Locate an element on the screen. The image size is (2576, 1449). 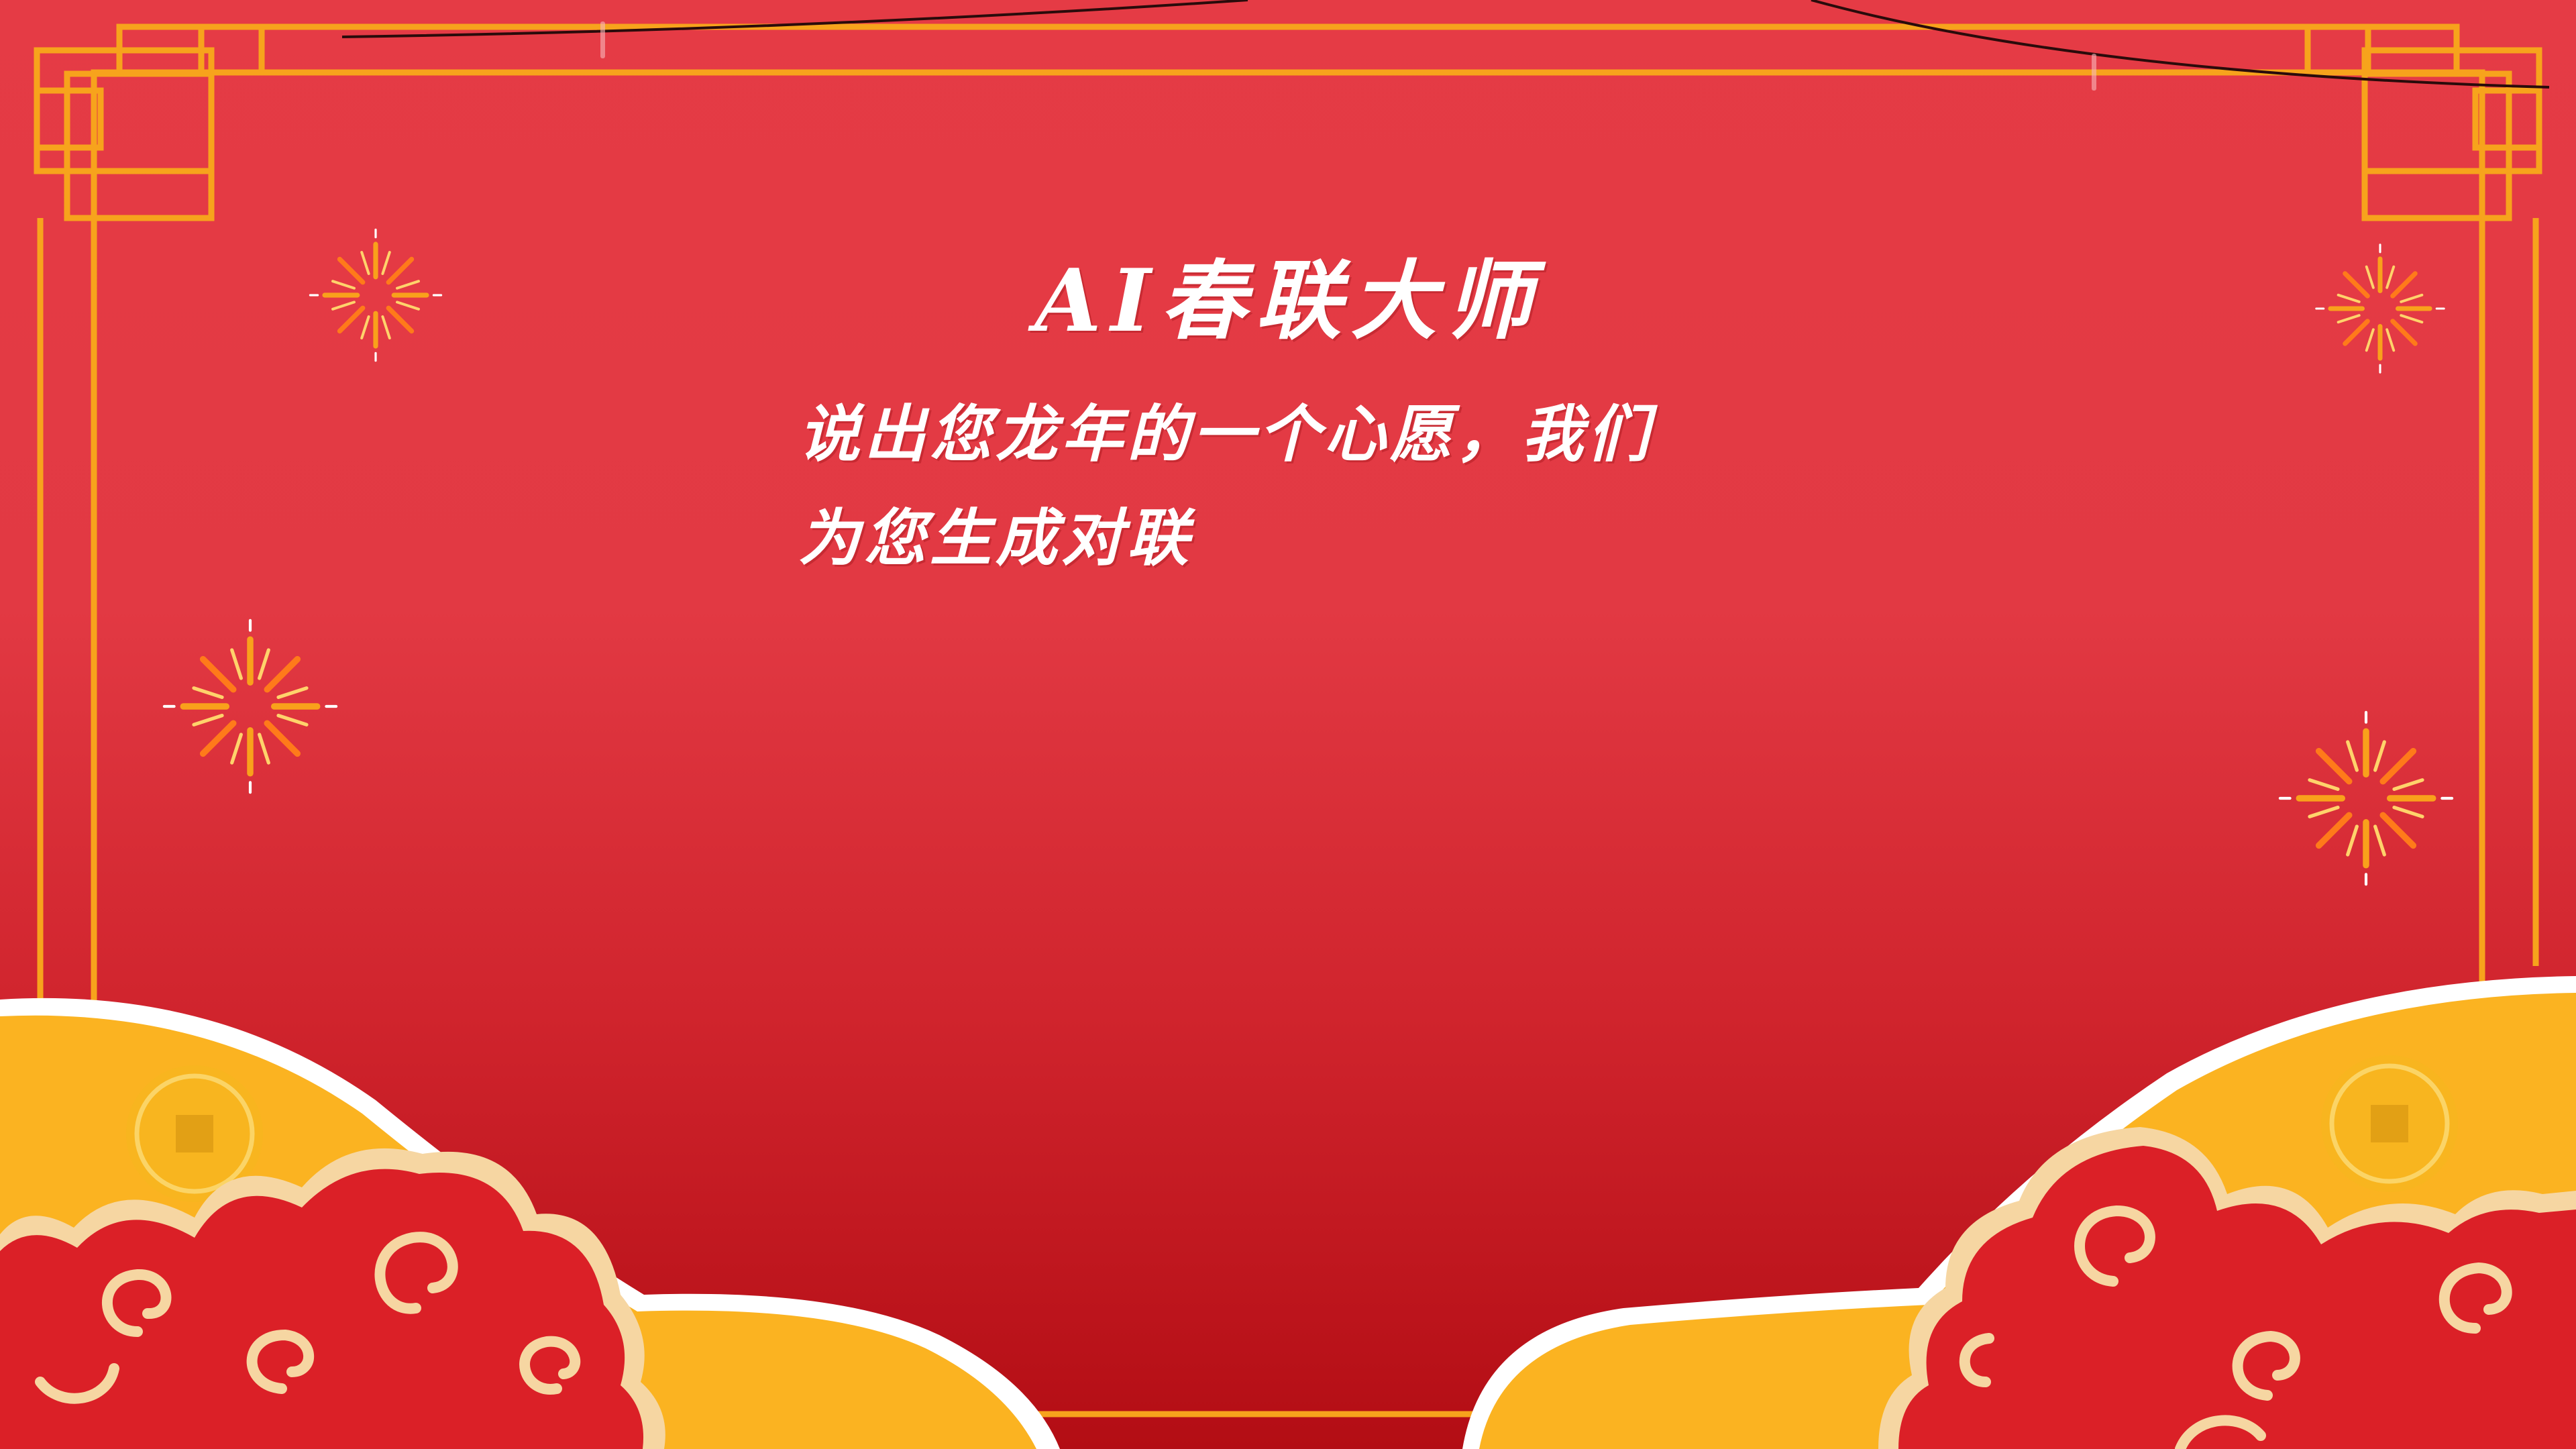
hanging-strings is located at coordinates (1445, 44).